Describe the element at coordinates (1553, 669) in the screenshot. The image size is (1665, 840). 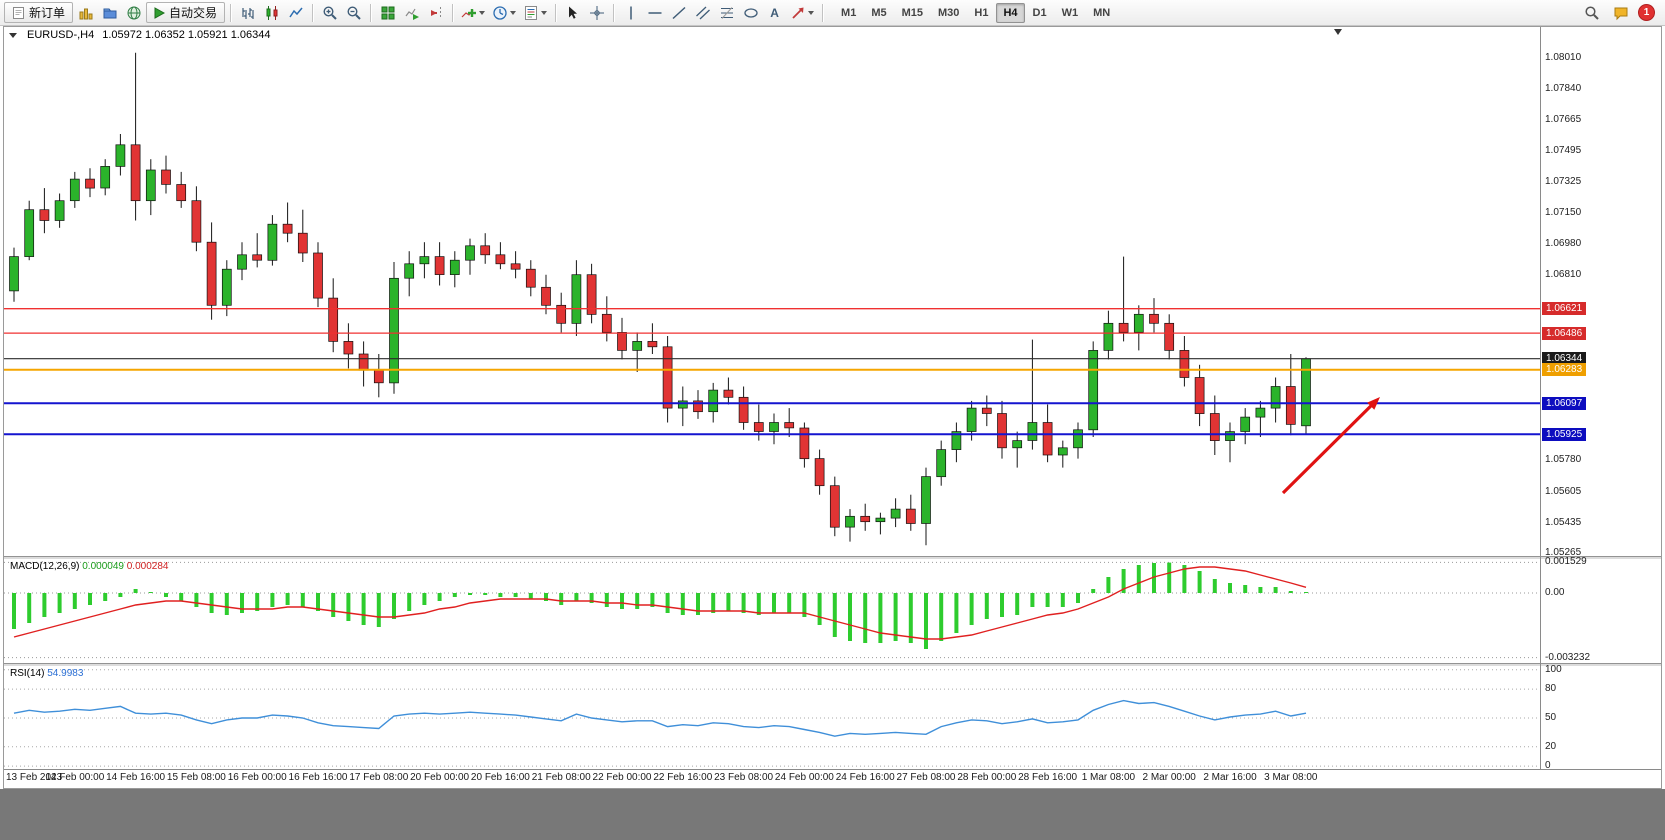
I see `axis-label: 100` at that location.